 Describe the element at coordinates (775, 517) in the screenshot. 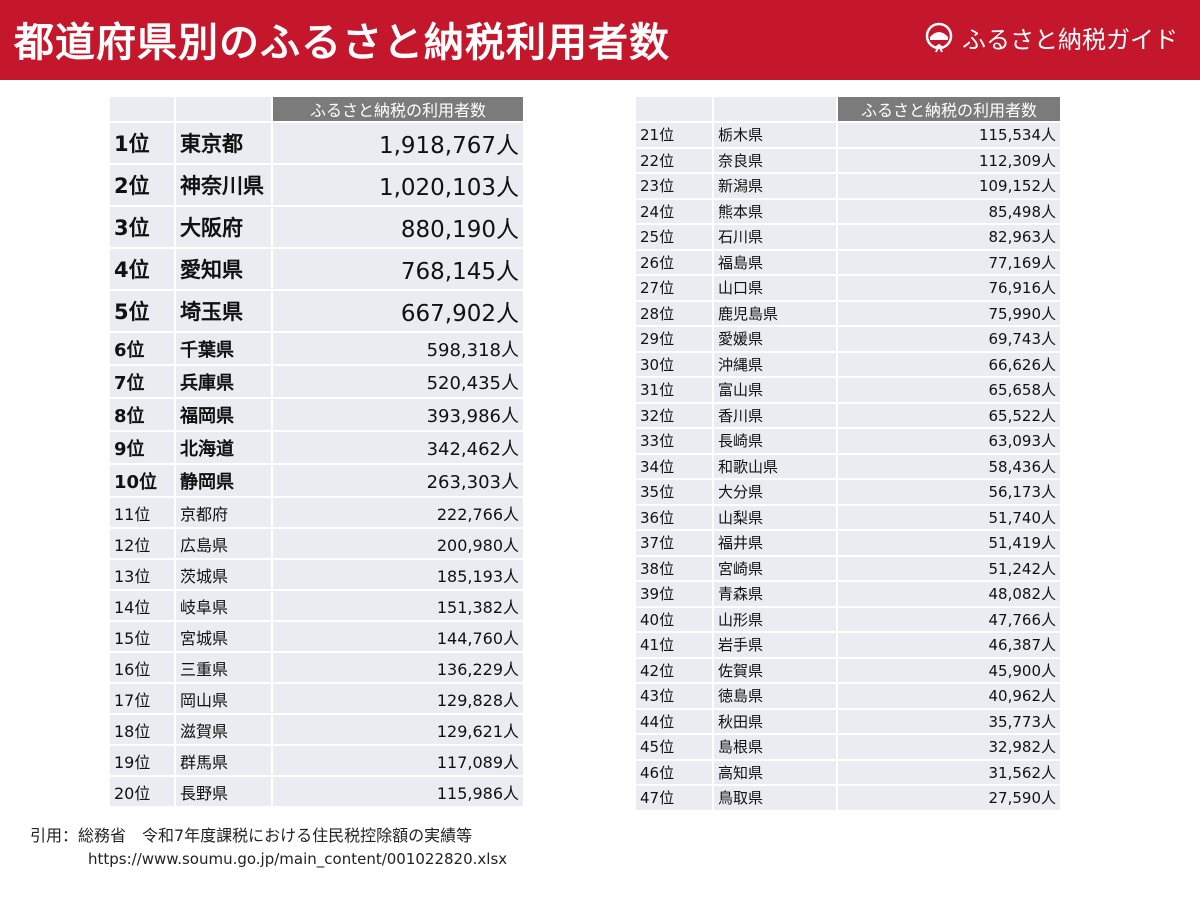

I see `prefecture-cell: 山梨県` at that location.